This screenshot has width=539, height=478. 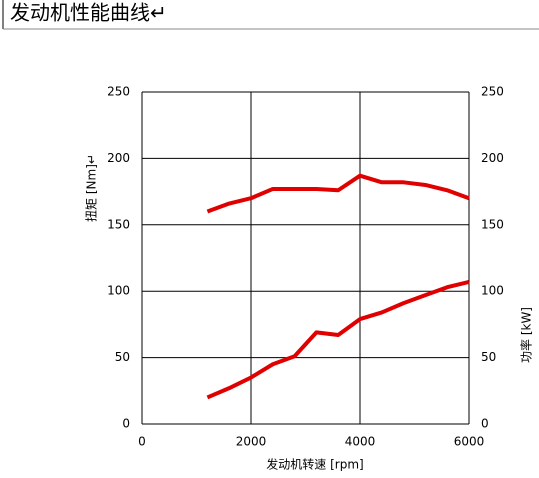 What do you see at coordinates (118, 158) in the screenshot?
I see `y-tick-label: 200` at bounding box center [118, 158].